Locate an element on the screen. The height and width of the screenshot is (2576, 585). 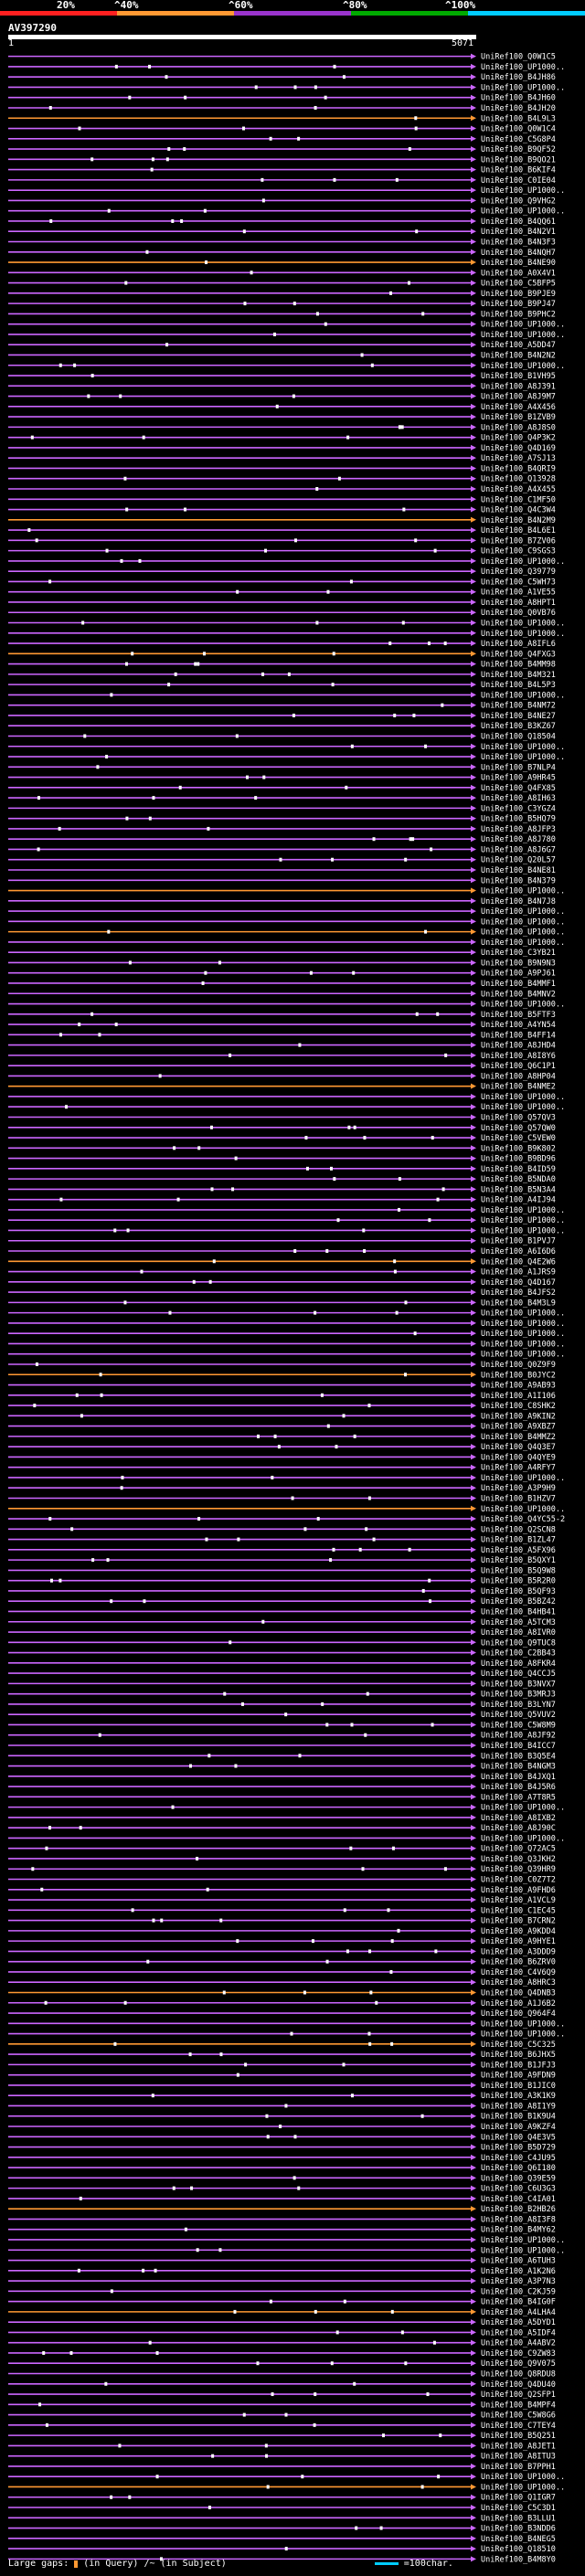
hit-row: UniRef100_A8FKR4 is located at coordinates (282, 1664).